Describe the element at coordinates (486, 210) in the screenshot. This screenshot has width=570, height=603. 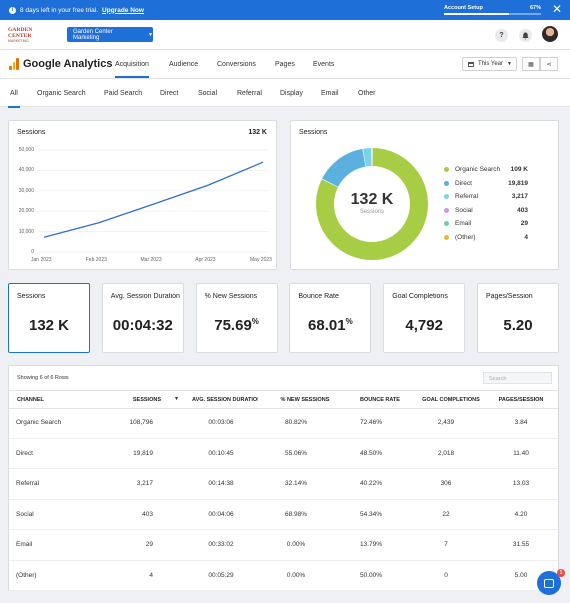
I see `legend-item: Social 403` at that location.